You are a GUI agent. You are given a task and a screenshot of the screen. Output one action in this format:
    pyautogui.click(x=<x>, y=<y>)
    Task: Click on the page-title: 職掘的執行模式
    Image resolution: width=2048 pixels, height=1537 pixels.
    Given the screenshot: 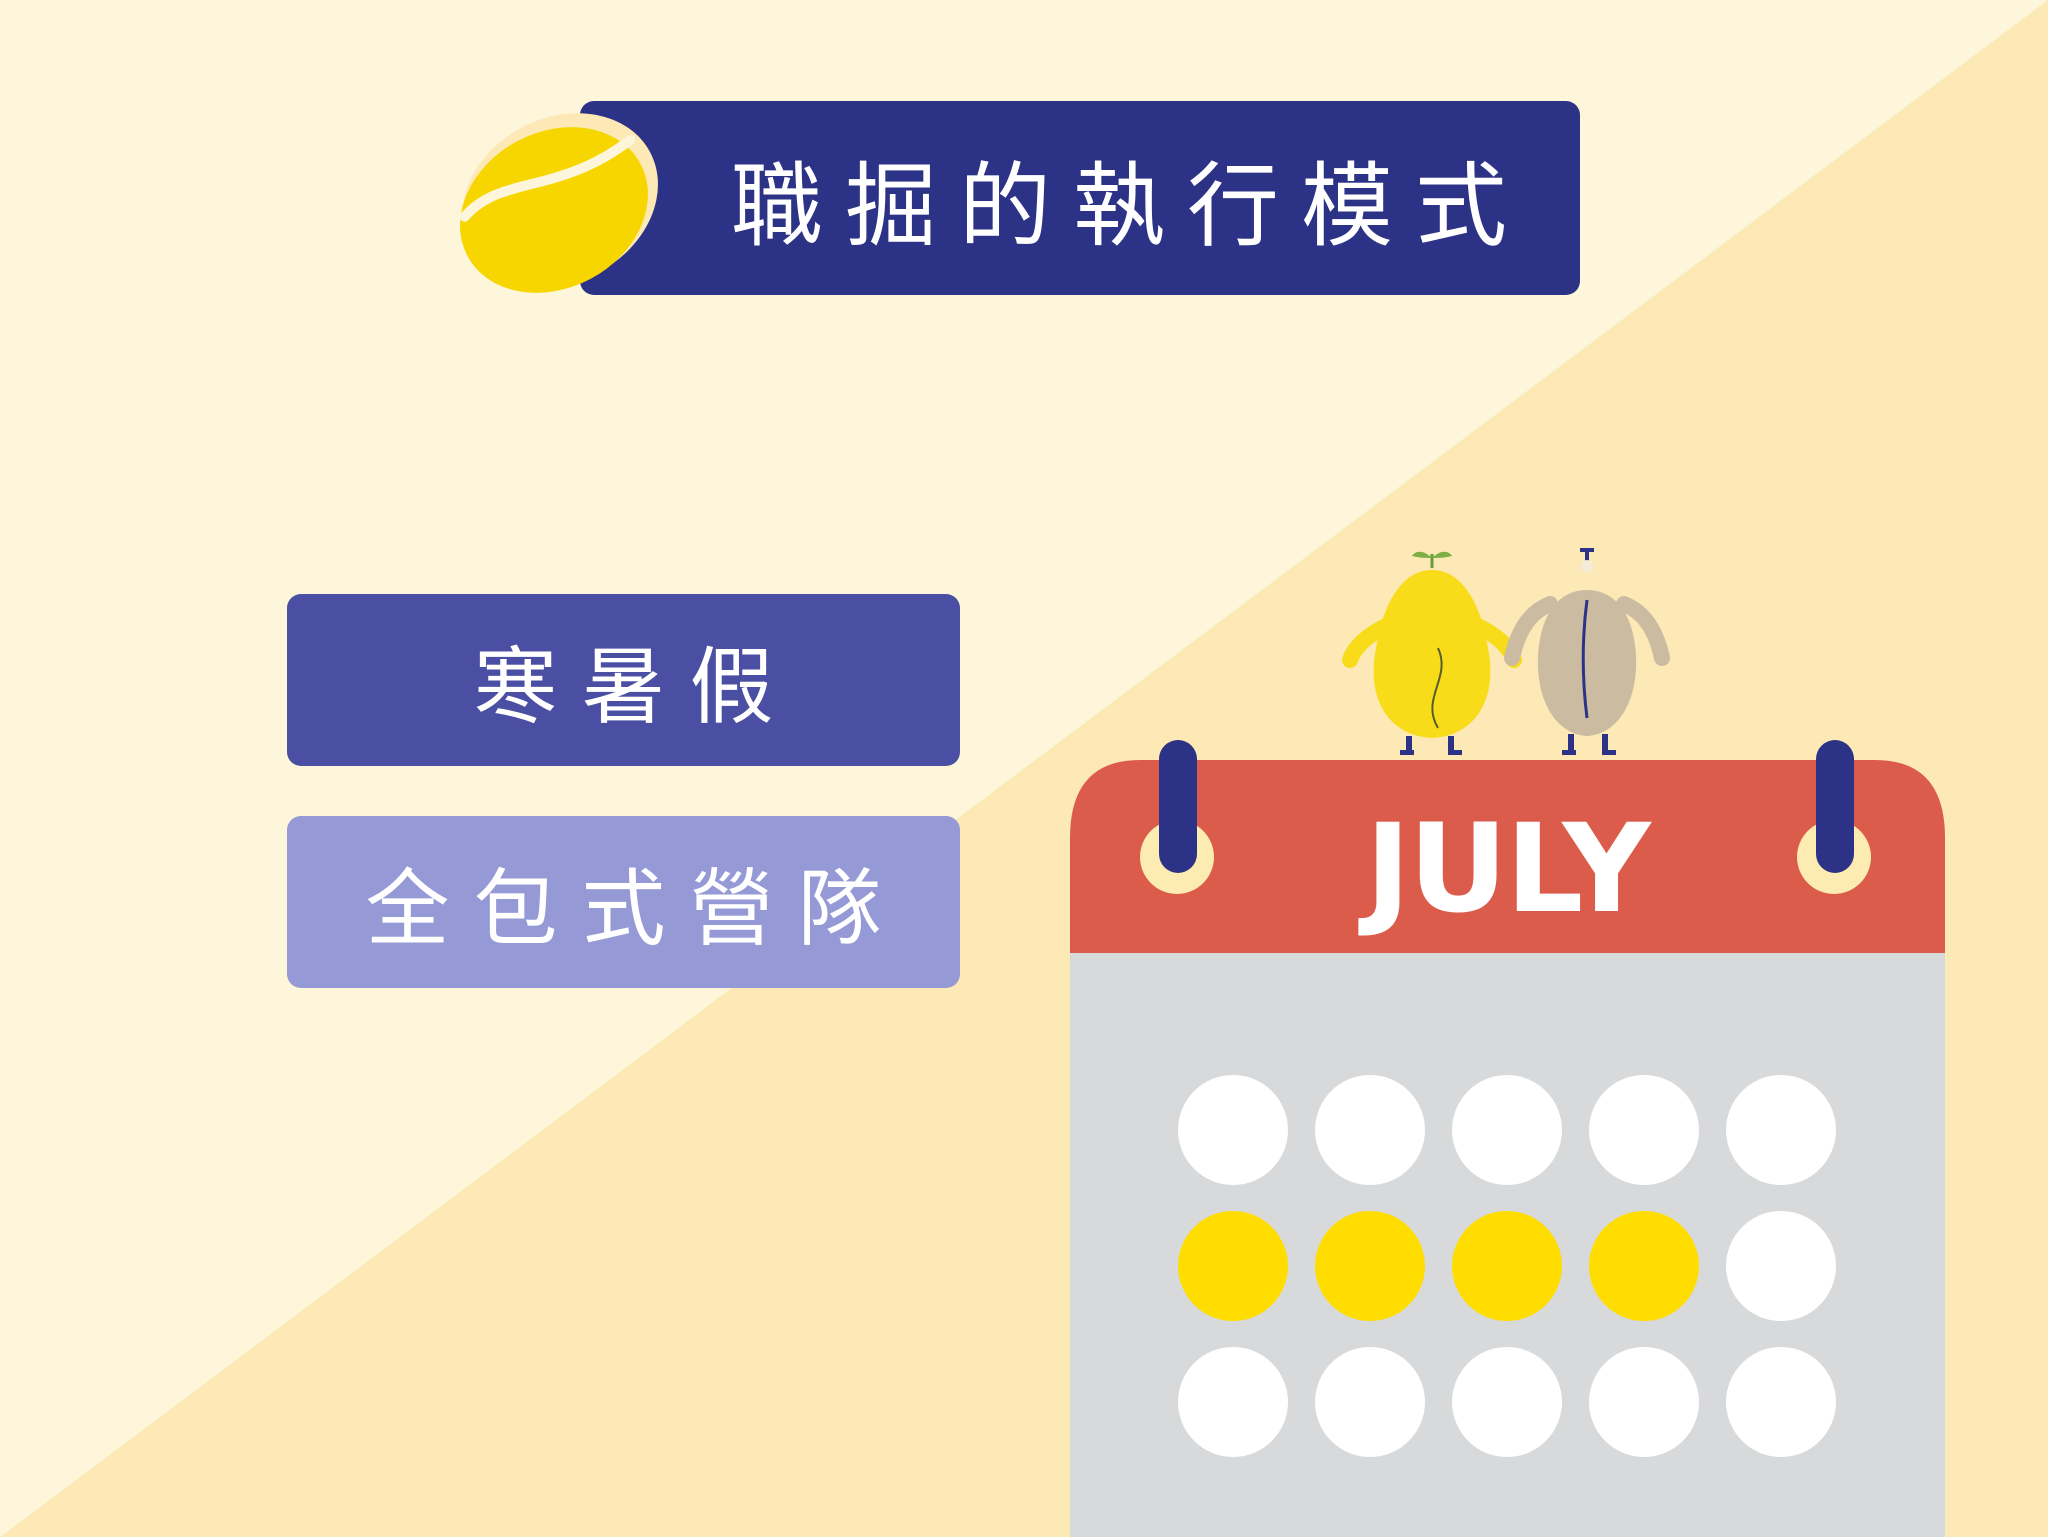 What is the action you would take?
    pyautogui.click(x=1129, y=206)
    